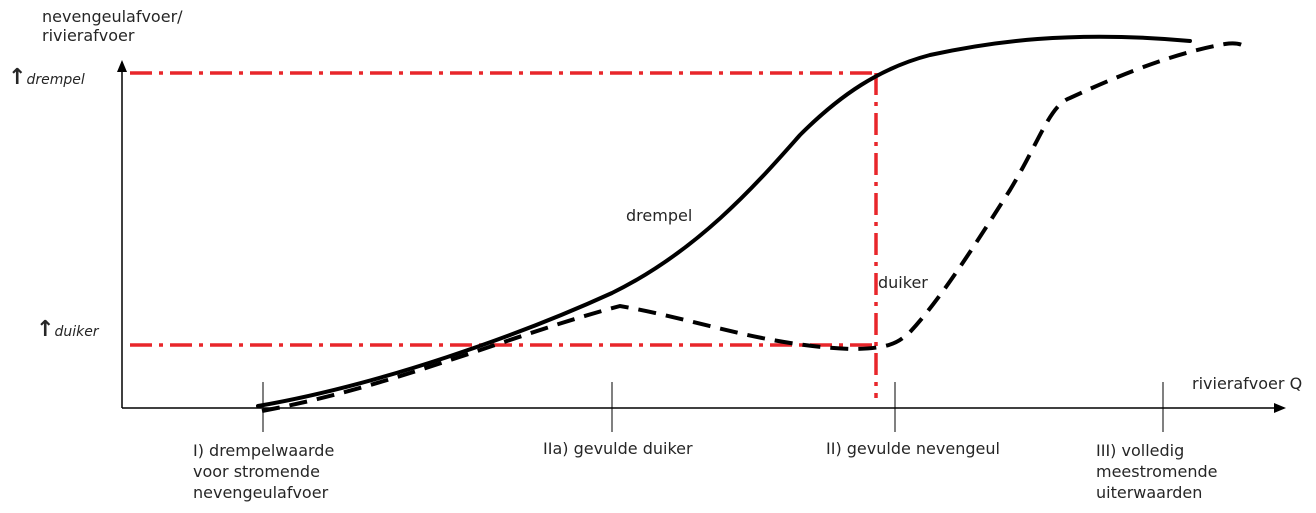 The height and width of the screenshot is (513, 1316). Describe the element at coordinates (17, 77) in the screenshot. I see `drempel-marker-arrow: ↑` at that location.